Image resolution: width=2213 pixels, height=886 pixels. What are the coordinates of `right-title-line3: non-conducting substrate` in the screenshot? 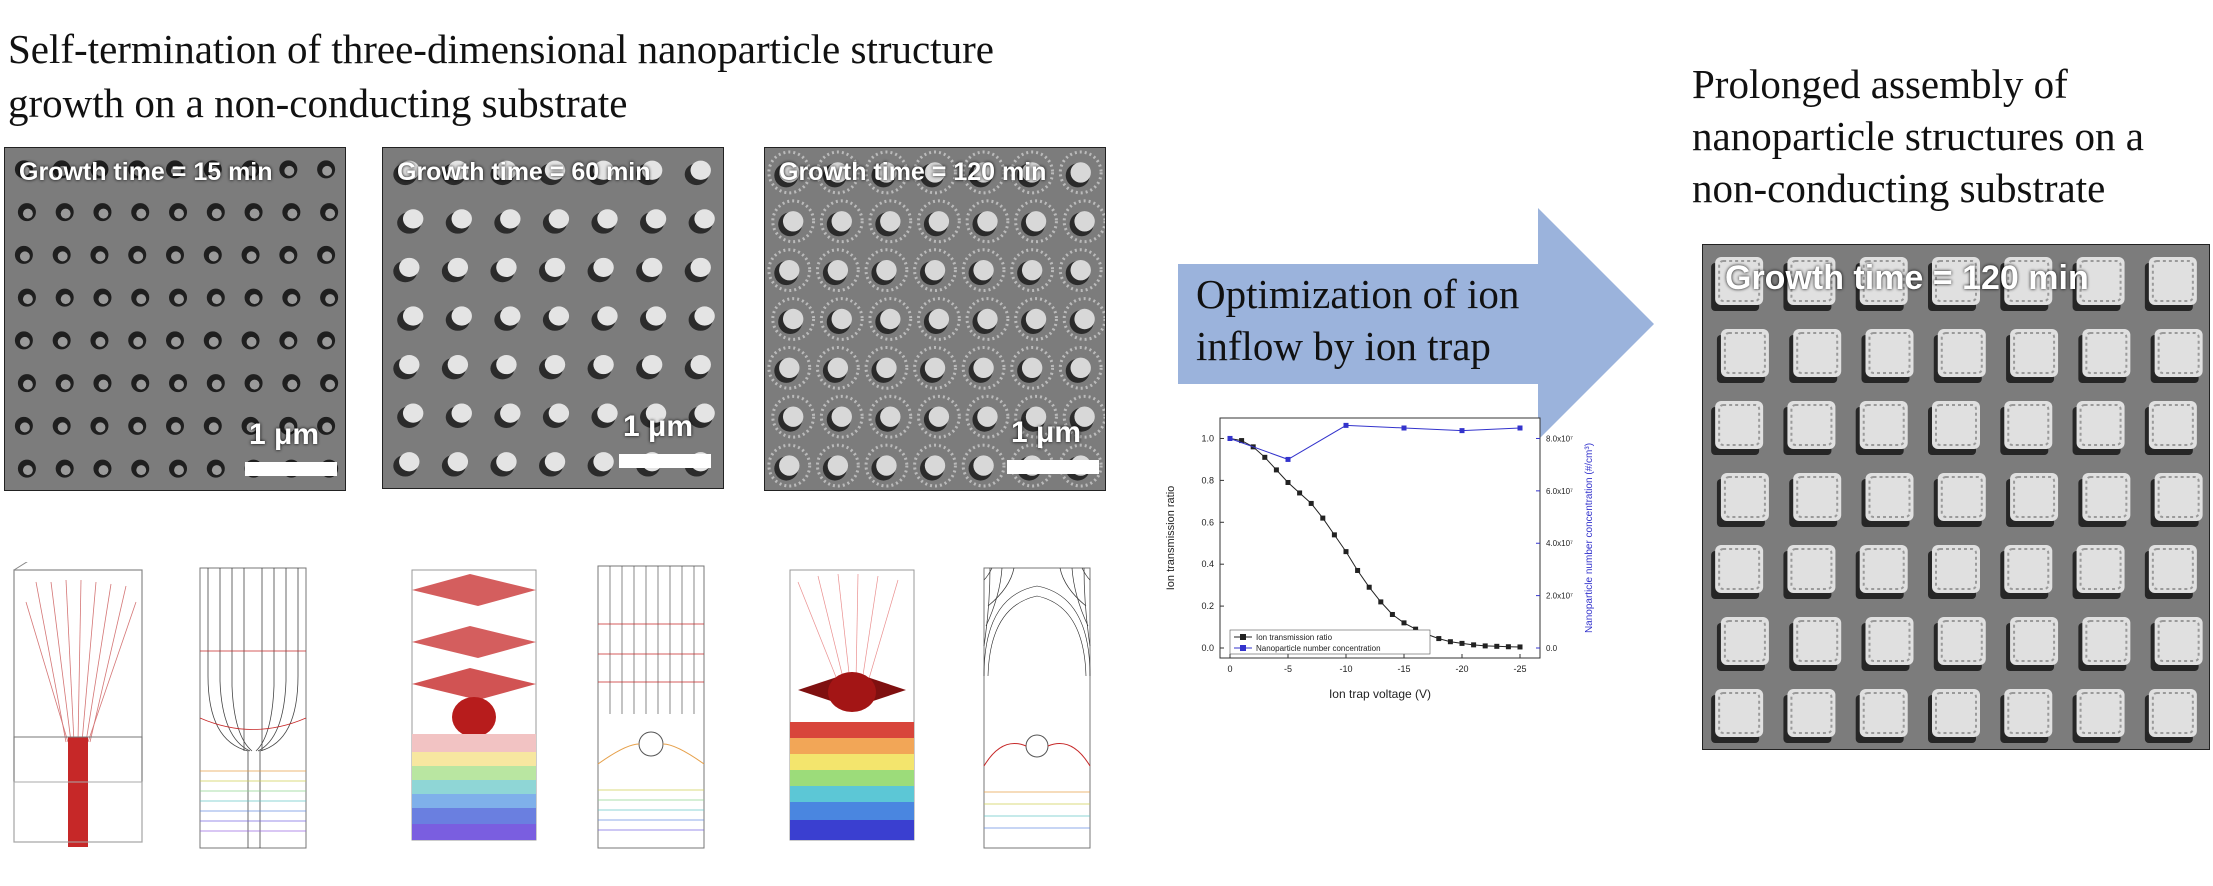 It's located at (1899, 188).